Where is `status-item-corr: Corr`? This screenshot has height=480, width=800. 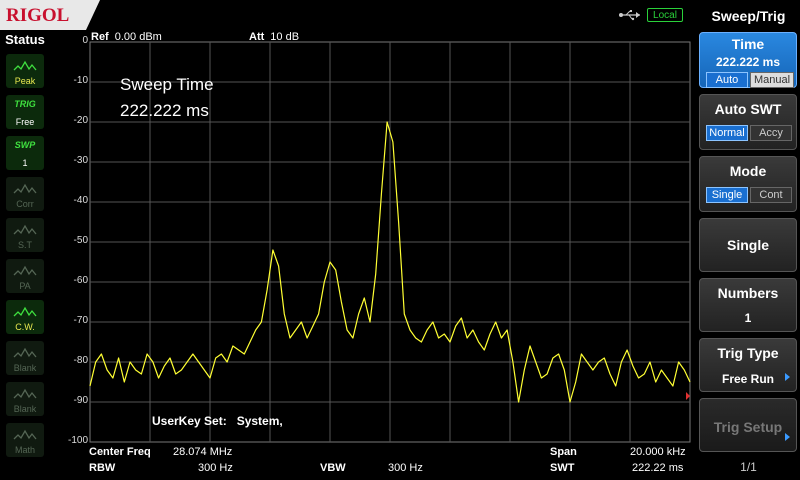 status-item-corr: Corr is located at coordinates (25, 194).